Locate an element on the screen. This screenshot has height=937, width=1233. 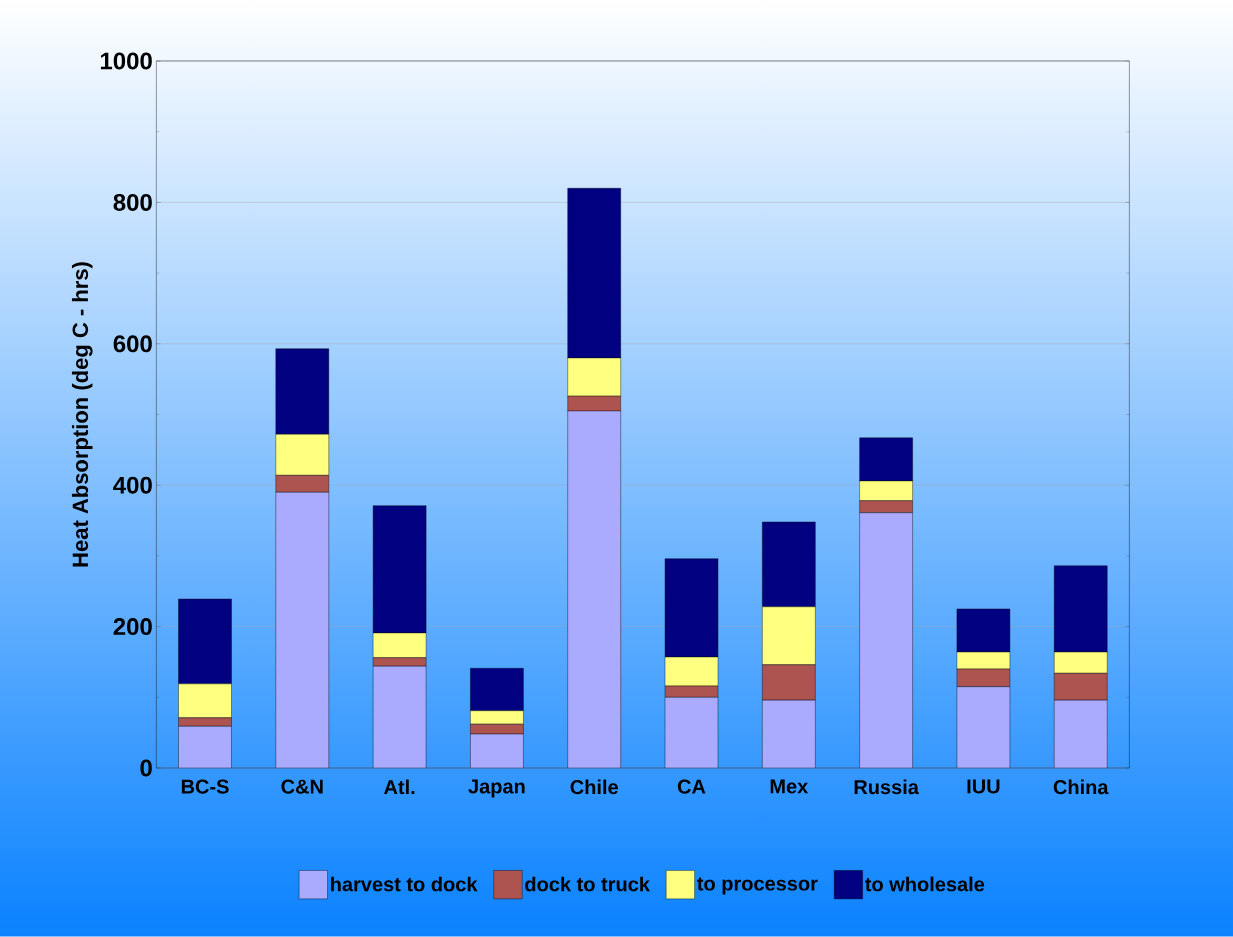
x-tick-label: Japan is located at coordinates (496, 788).